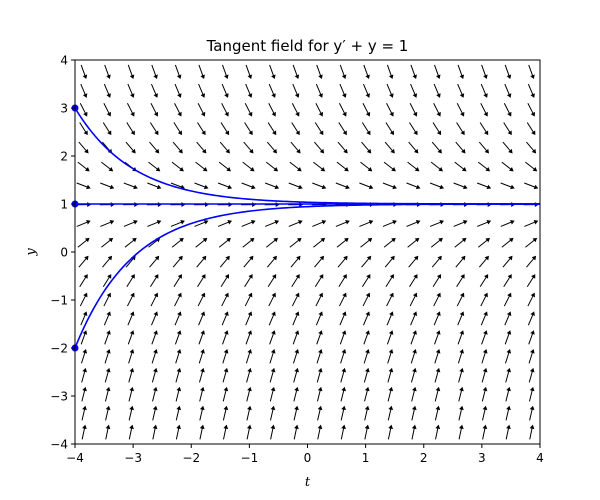 The image size is (600, 500). I want to click on y-tick-label: 3, so click(64, 109).